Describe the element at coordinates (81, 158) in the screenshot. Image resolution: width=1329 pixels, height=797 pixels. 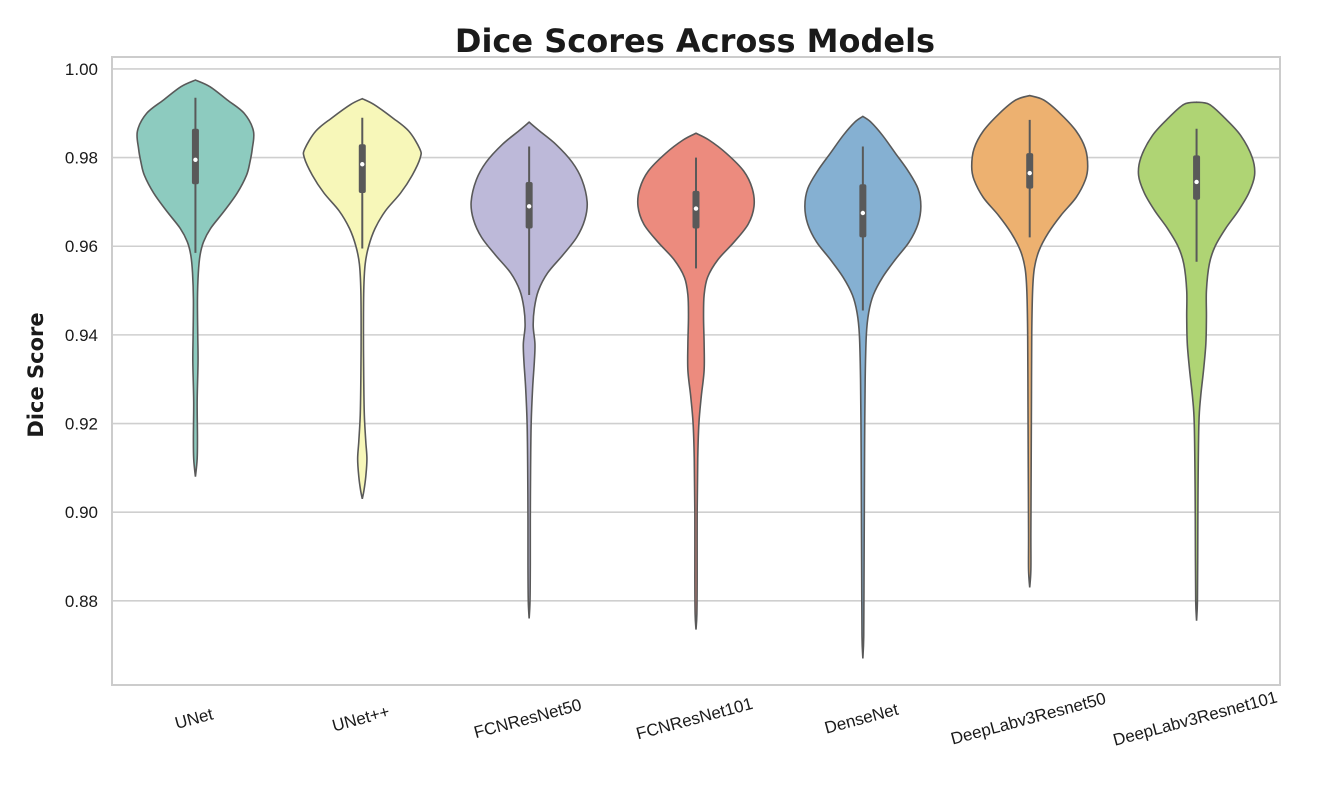
I see `y-tick-label: 0.98` at that location.